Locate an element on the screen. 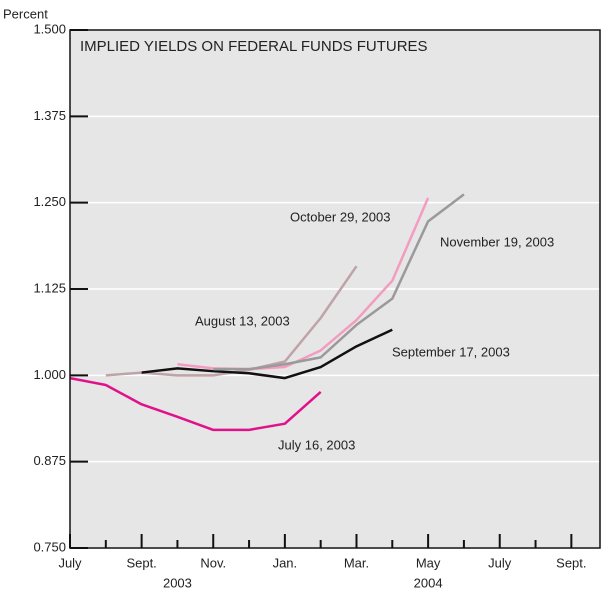 Image resolution: width=608 pixels, height=608 pixels. x-tick-label: Nov. is located at coordinates (213, 562).